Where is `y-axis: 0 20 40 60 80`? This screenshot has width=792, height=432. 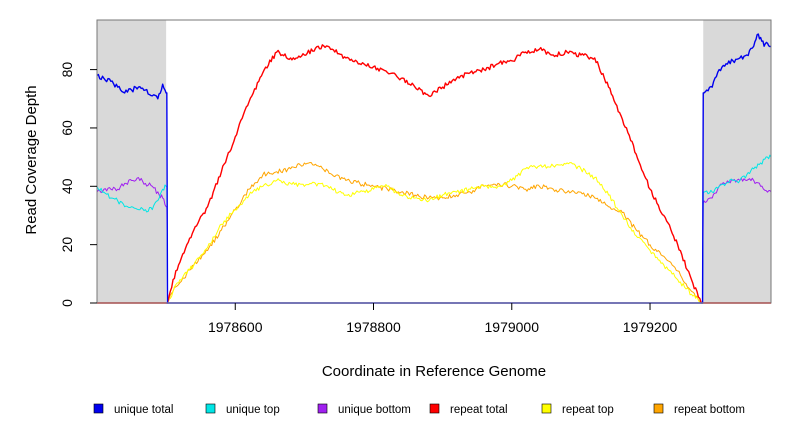
y-axis: 0 20 40 60 80 is located at coordinates (78, 184).